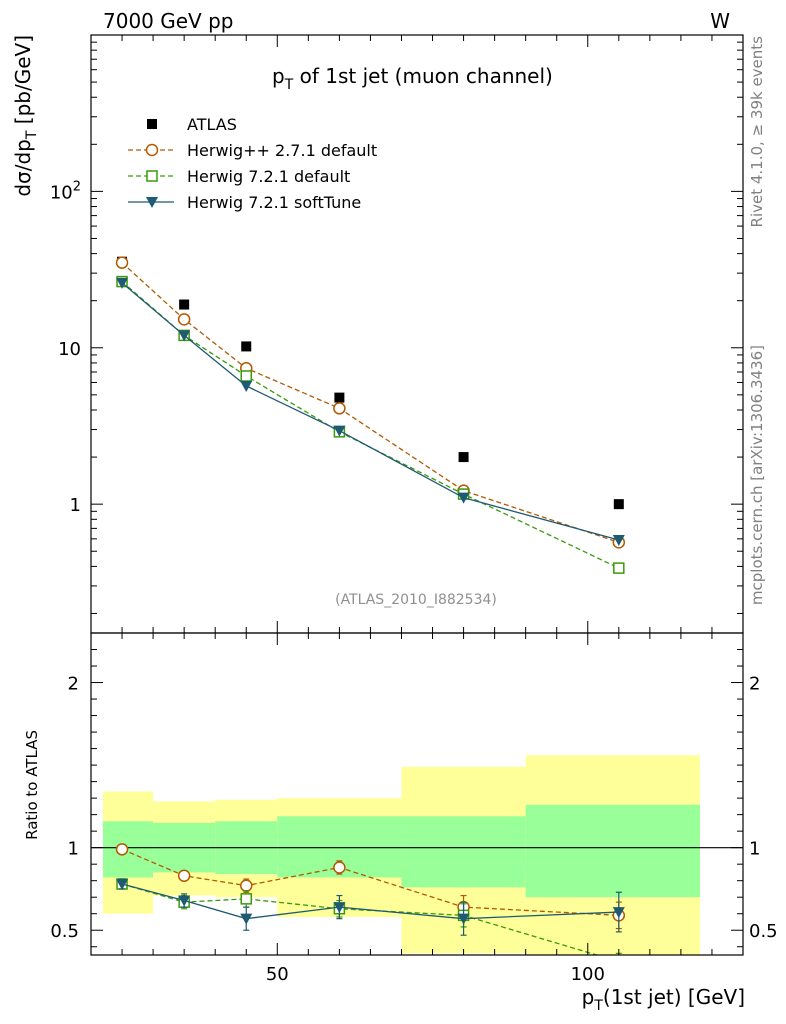 The height and width of the screenshot is (1024, 786). What do you see at coordinates (25, 116) in the screenshot?
I see `y-axis-label: dσ/dpT [pb/GeV]` at bounding box center [25, 116].